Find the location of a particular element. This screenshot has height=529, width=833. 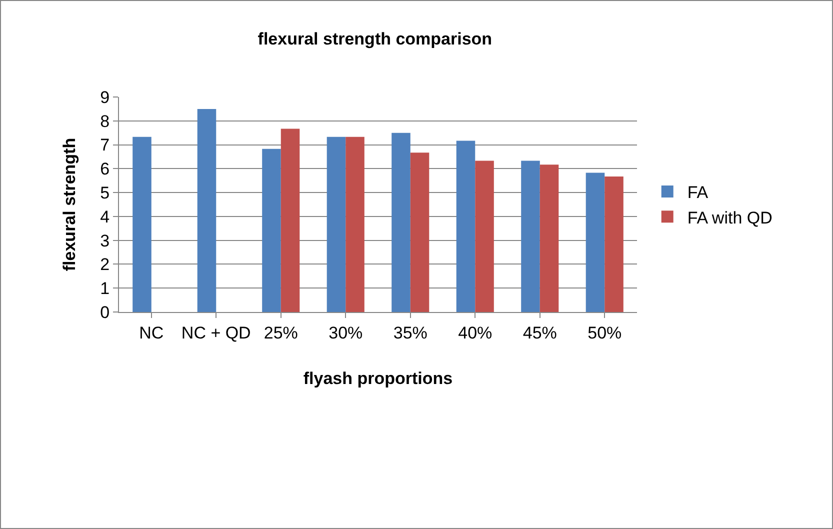

legend-label: FA is located at coordinates (698, 192).